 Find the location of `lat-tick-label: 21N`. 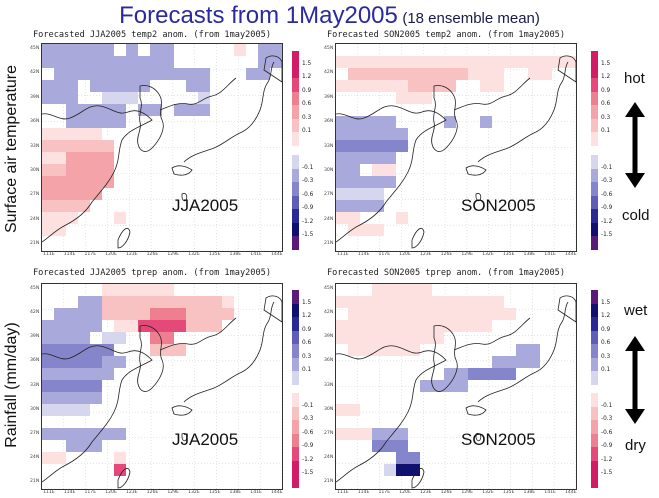

lat-tick-label: 21N is located at coordinates (35, 243).